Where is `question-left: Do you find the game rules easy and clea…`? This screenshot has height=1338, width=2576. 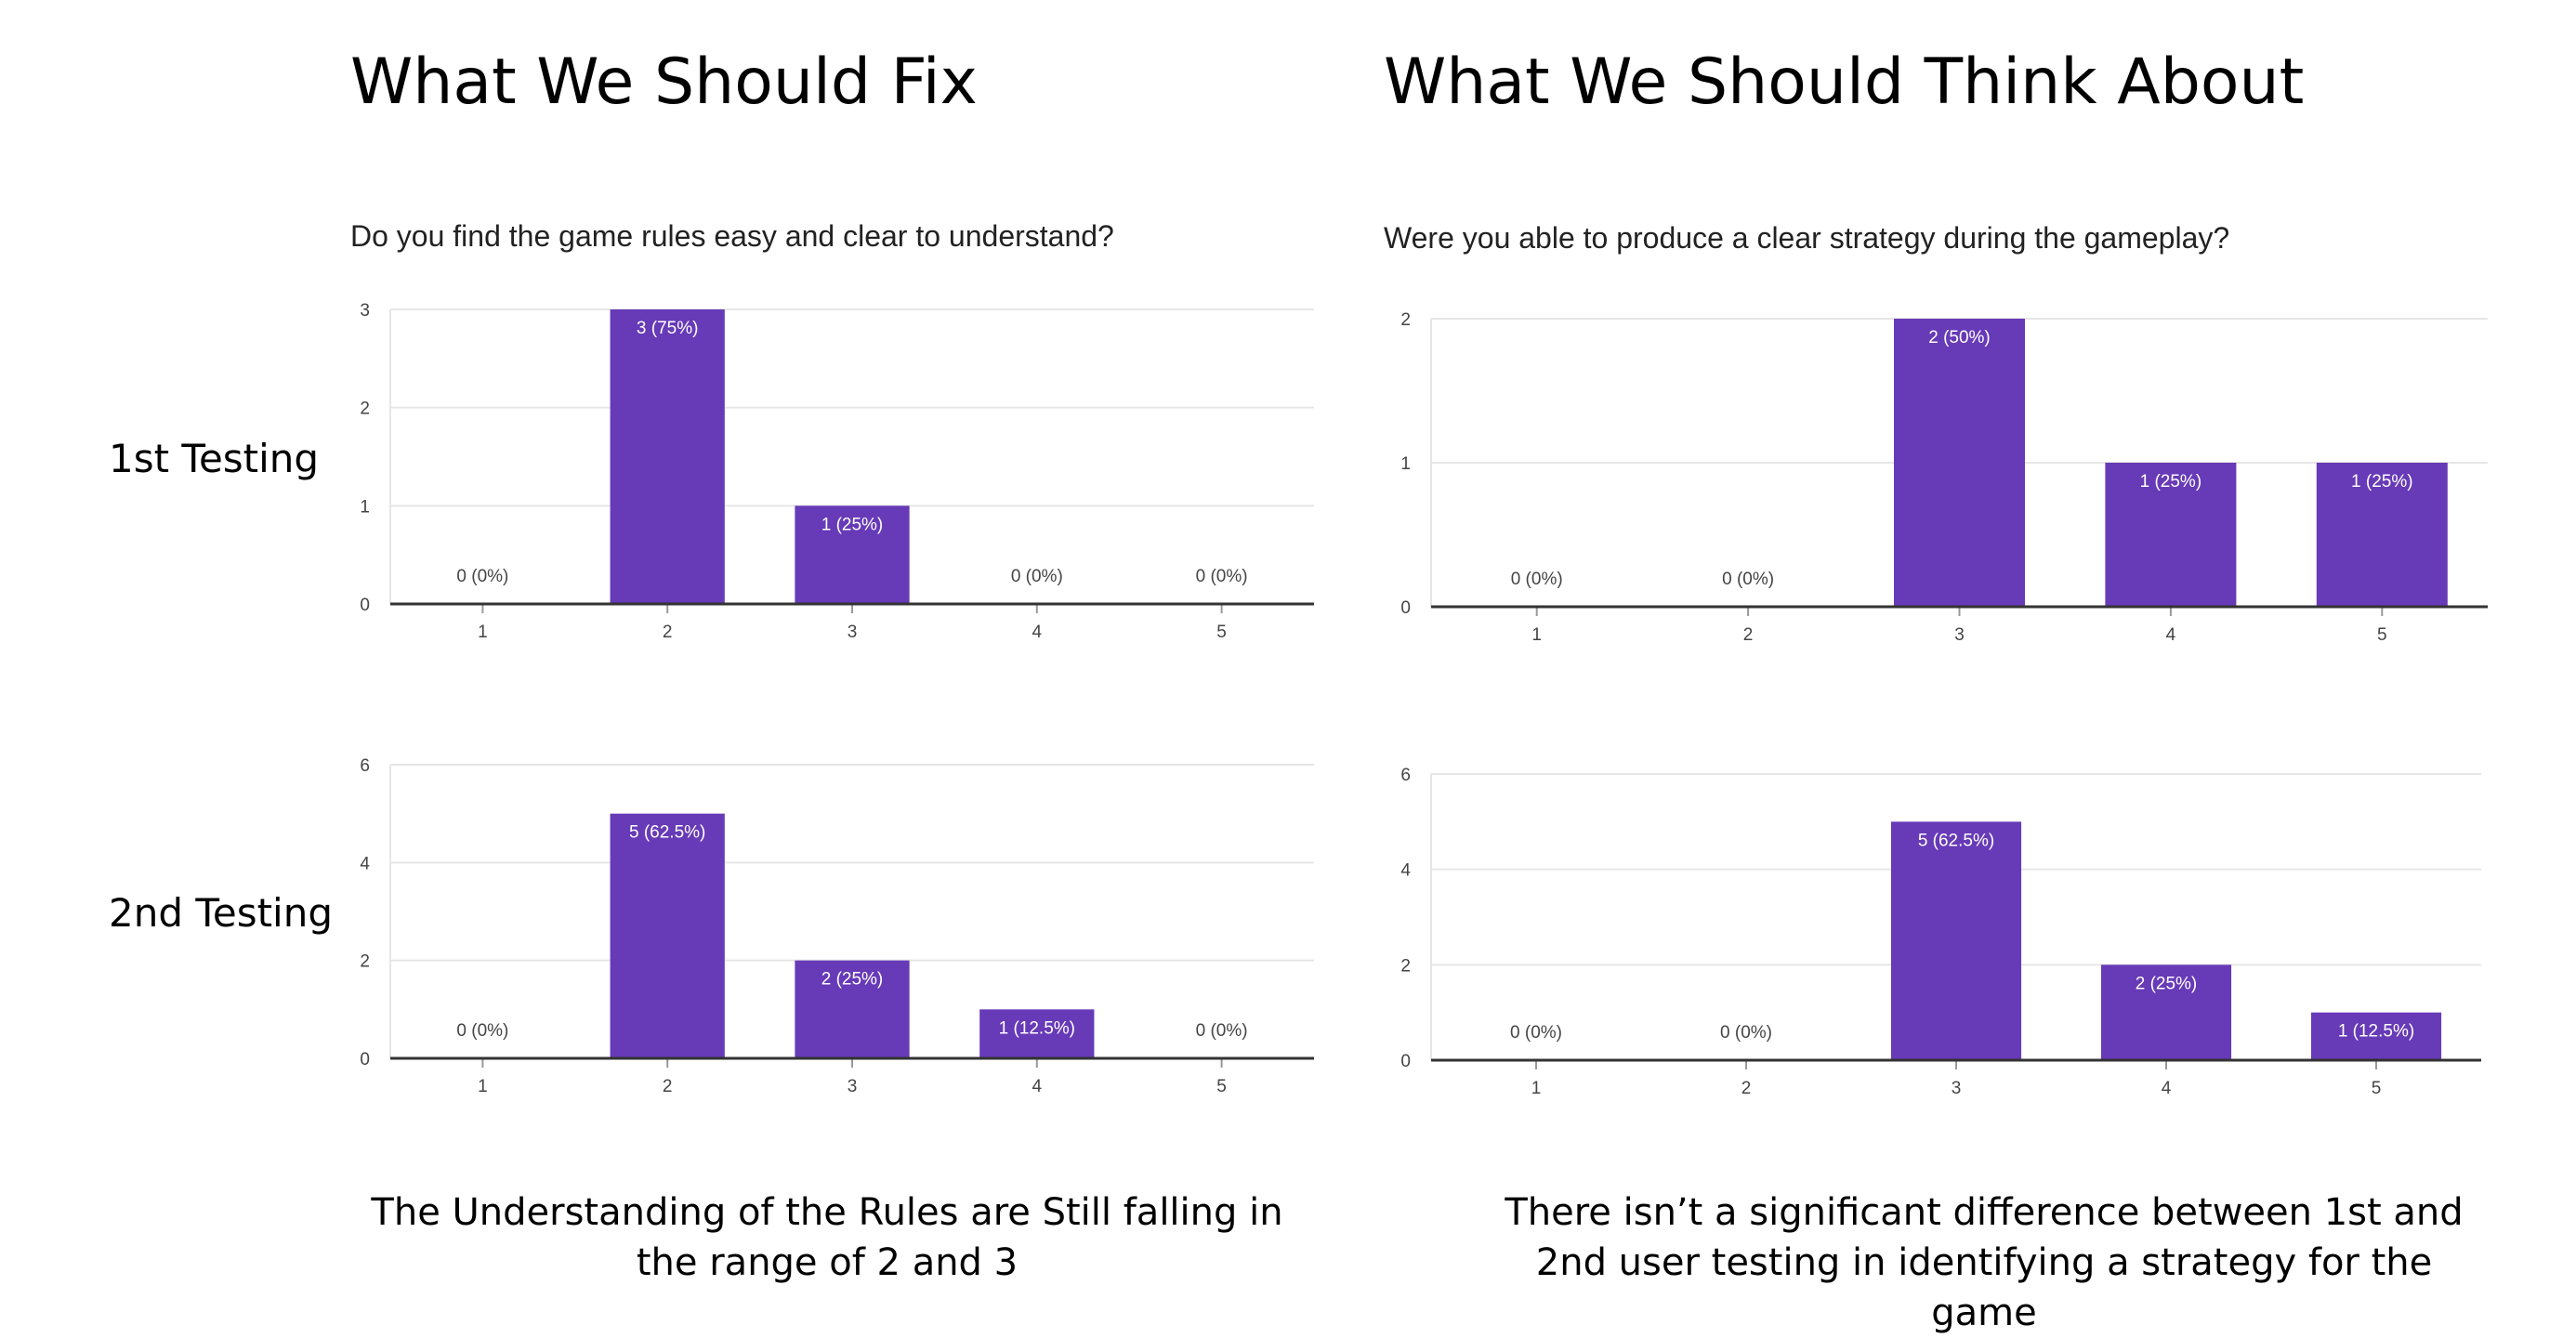
question-left: Do you find the game rules easy and clea… is located at coordinates (732, 236).